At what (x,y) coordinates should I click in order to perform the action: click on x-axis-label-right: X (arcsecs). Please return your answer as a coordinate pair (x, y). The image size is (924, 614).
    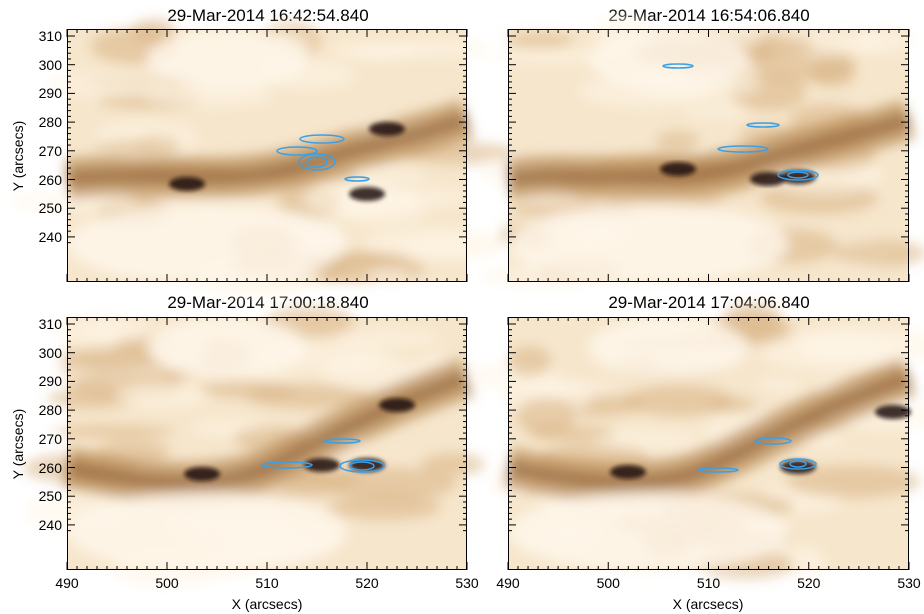
    Looking at the image, I should click on (708, 604).